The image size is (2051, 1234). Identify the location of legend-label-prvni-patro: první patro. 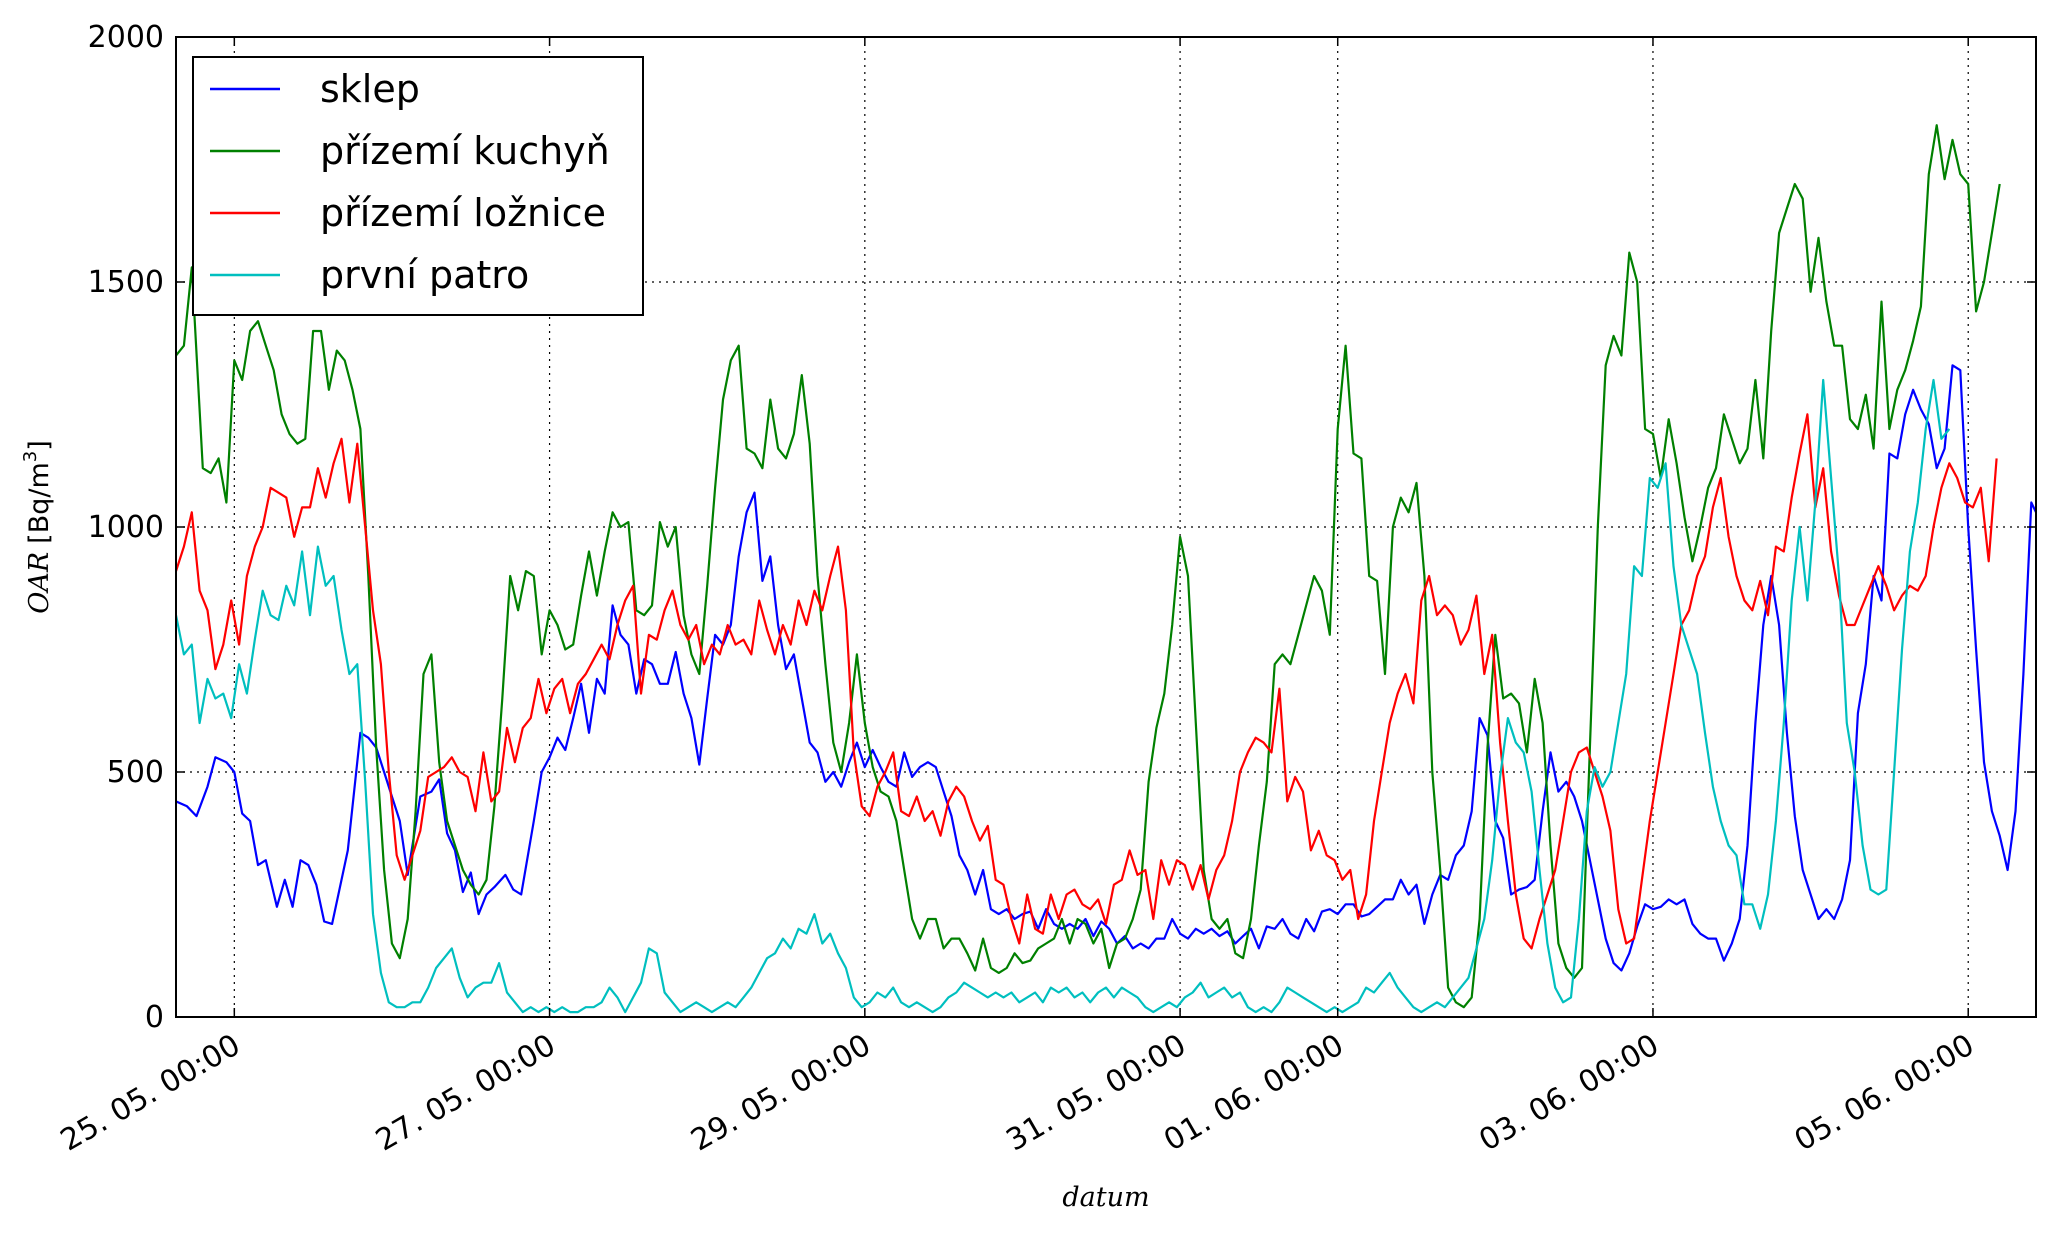
(424, 275).